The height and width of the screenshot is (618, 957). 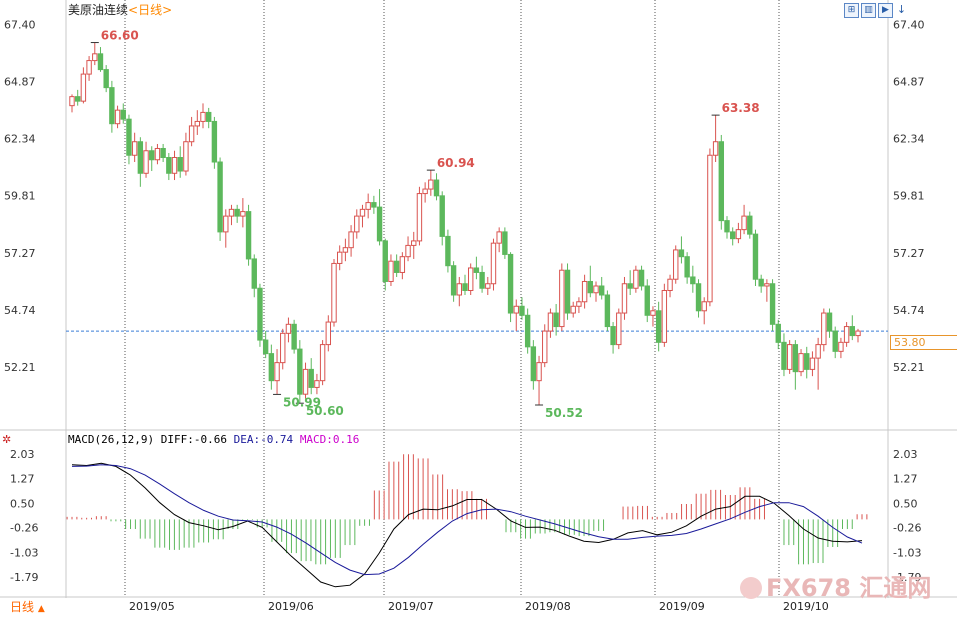 I want to click on macd-tick-label-left: 2.03, so click(x=22, y=454).